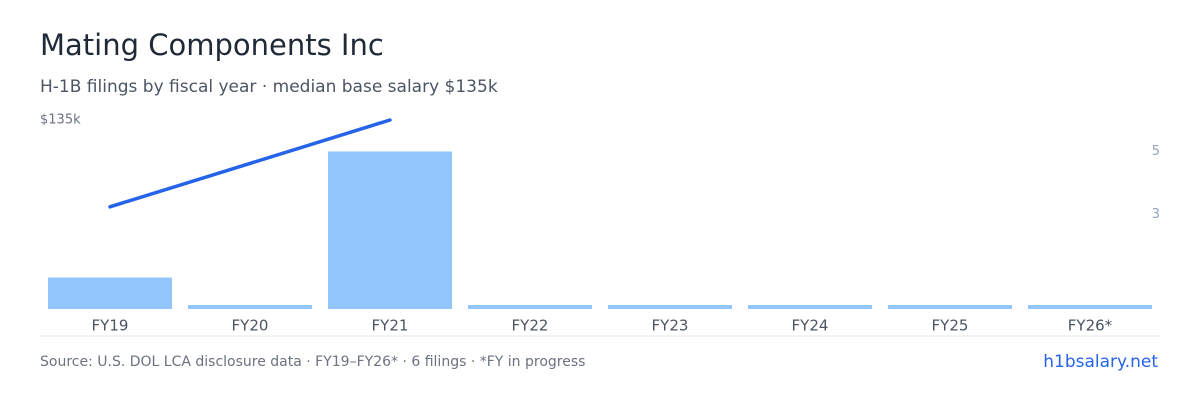 The width and height of the screenshot is (1200, 404). Describe the element at coordinates (250, 163) in the screenshot. I see `line` at that location.